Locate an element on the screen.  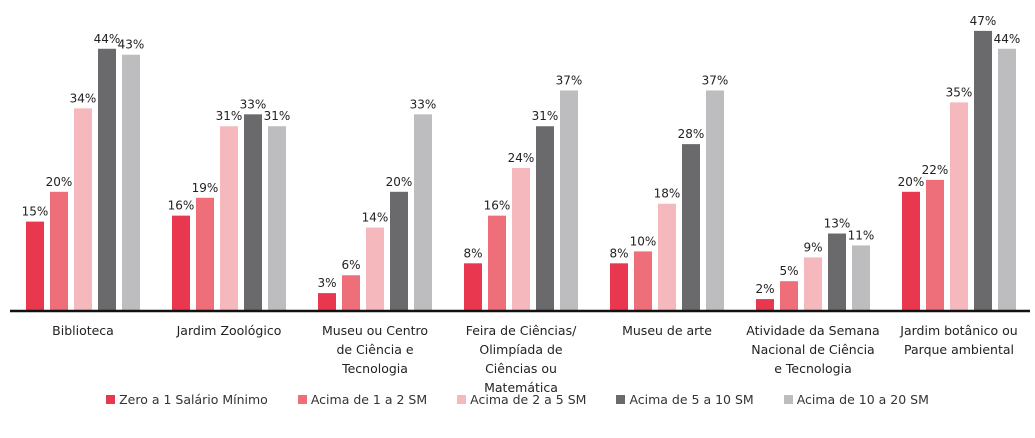
x-tick-label: Jardim botânico ou Parque ambiental is located at coordinates (959, 340).